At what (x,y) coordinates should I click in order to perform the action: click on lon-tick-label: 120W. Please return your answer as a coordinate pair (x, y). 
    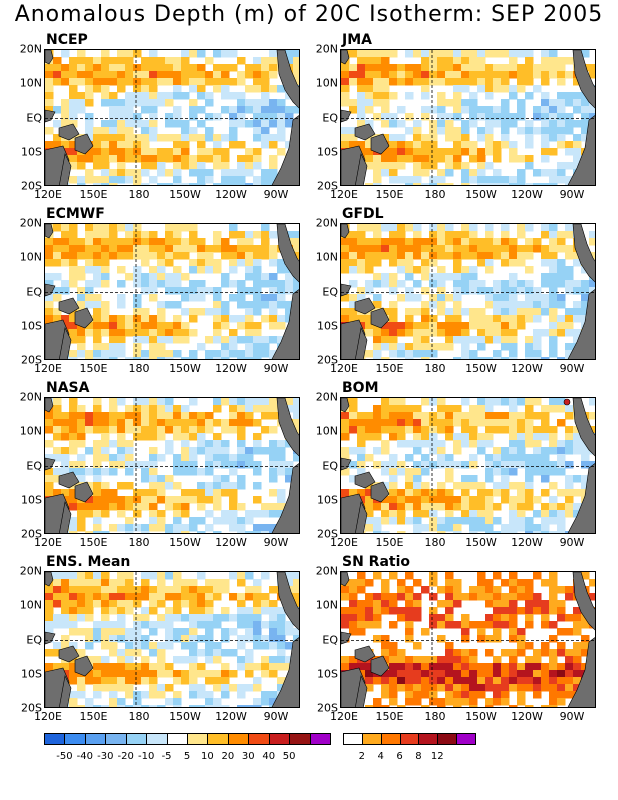
    Looking at the image, I should click on (231, 542).